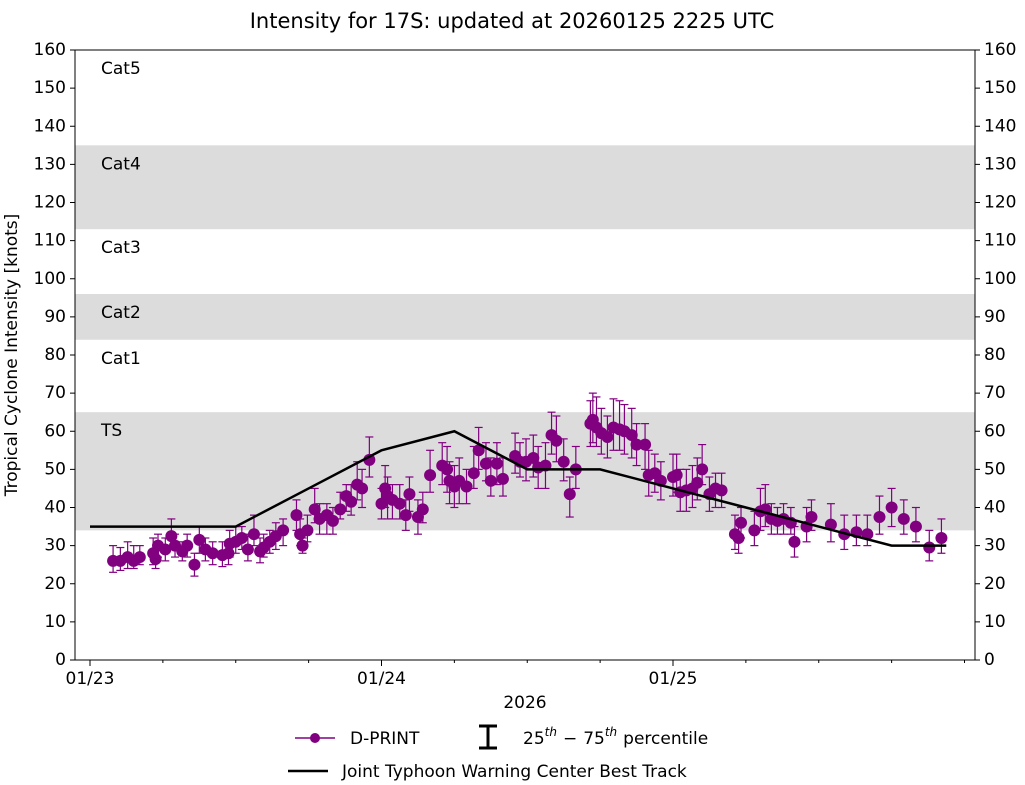 This screenshot has width=1025, height=785. I want to click on legend-errorbar-icon, so click(488, 737).